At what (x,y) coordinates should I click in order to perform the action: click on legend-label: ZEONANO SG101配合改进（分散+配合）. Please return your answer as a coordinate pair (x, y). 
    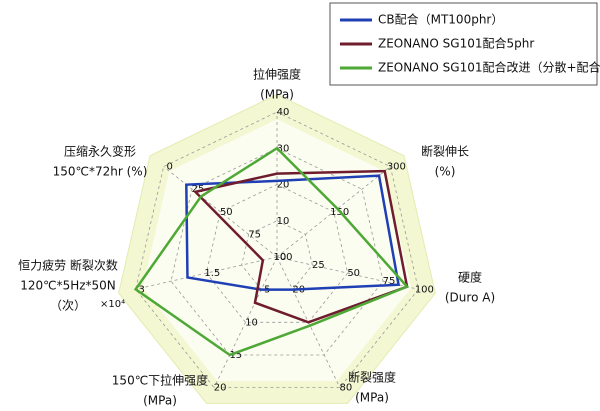
    Looking at the image, I should click on (489, 67).